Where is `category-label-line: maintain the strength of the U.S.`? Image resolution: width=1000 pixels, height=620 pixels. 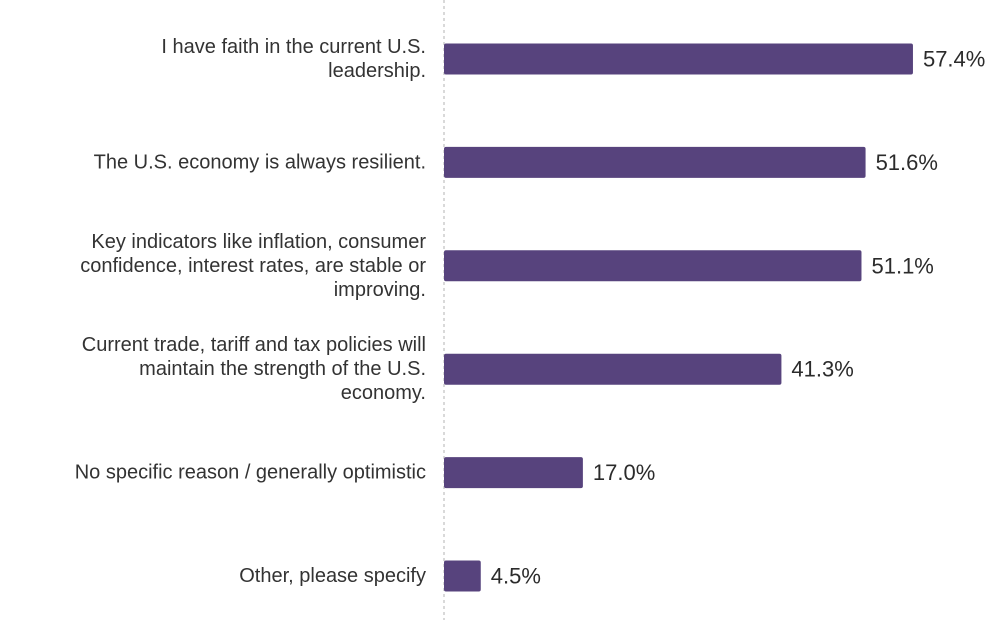
category-label-line: maintain the strength of the U.S. is located at coordinates (282, 369).